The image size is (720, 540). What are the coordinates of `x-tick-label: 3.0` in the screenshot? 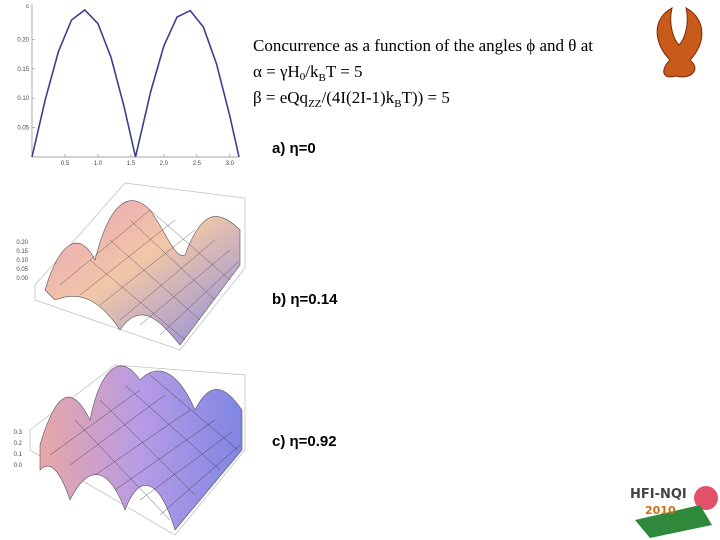 It's located at (230, 164).